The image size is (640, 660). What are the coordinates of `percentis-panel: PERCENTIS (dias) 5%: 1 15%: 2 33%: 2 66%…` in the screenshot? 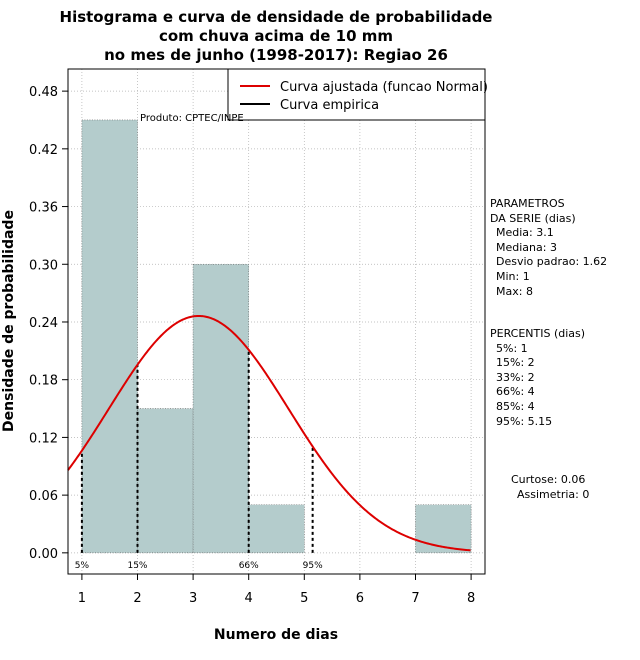 It's located at (537, 378).